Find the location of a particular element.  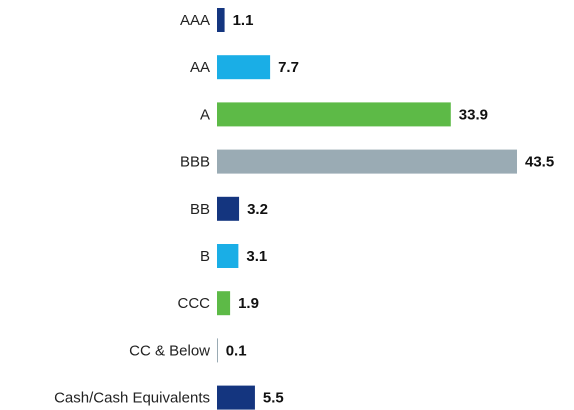

value-label: 5.5 is located at coordinates (273, 398).